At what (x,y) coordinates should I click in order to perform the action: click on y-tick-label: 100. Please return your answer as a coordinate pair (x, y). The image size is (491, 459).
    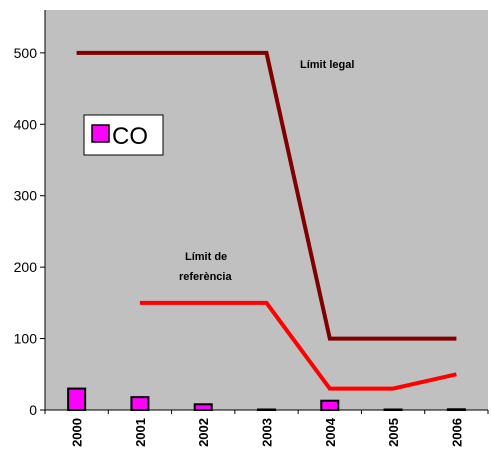
    Looking at the image, I should click on (26, 339).